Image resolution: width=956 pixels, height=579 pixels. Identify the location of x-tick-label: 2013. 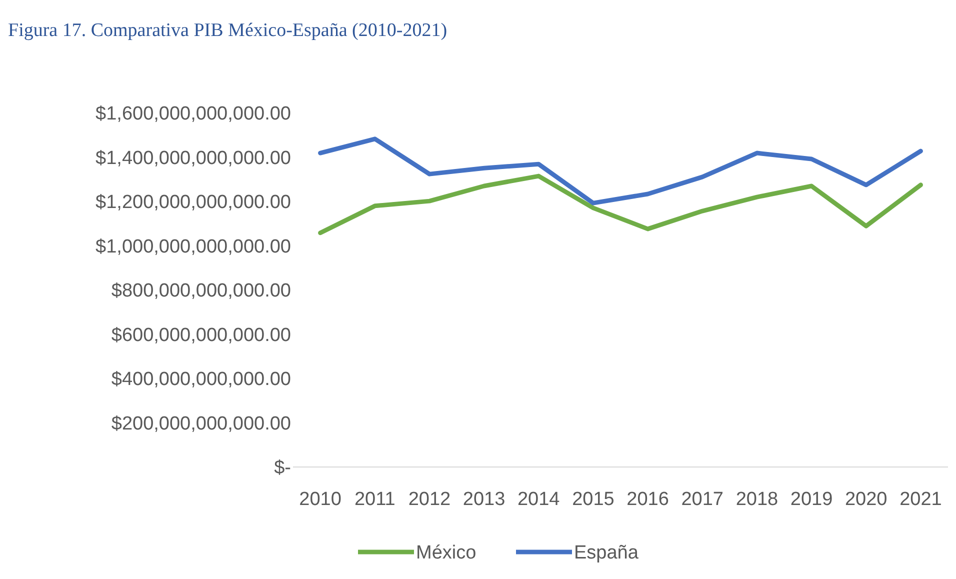
(484, 499).